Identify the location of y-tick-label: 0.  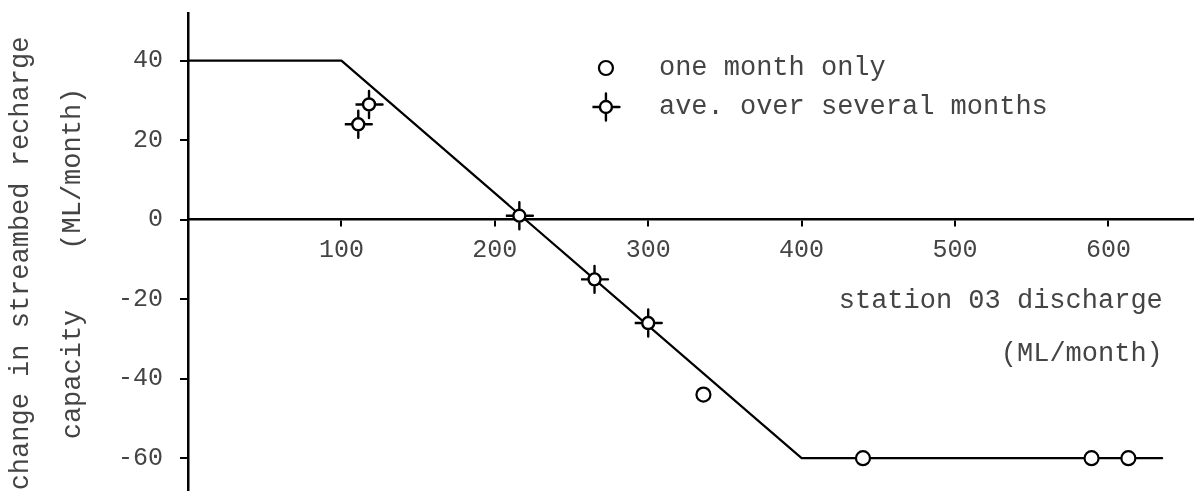
(155, 220).